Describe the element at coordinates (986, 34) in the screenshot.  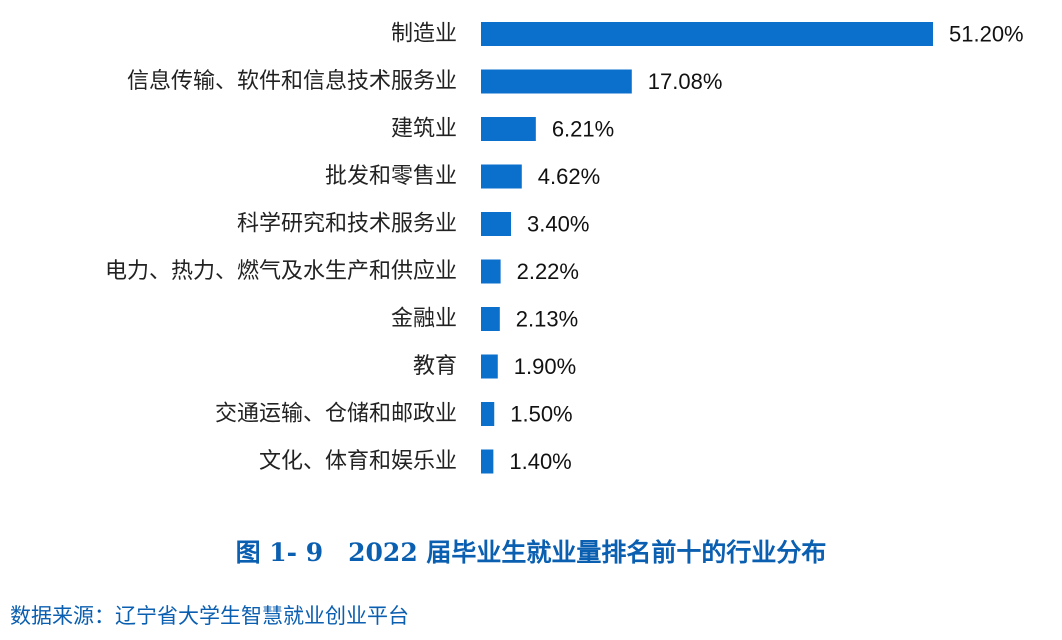
I see `value-label: 51.20%` at that location.